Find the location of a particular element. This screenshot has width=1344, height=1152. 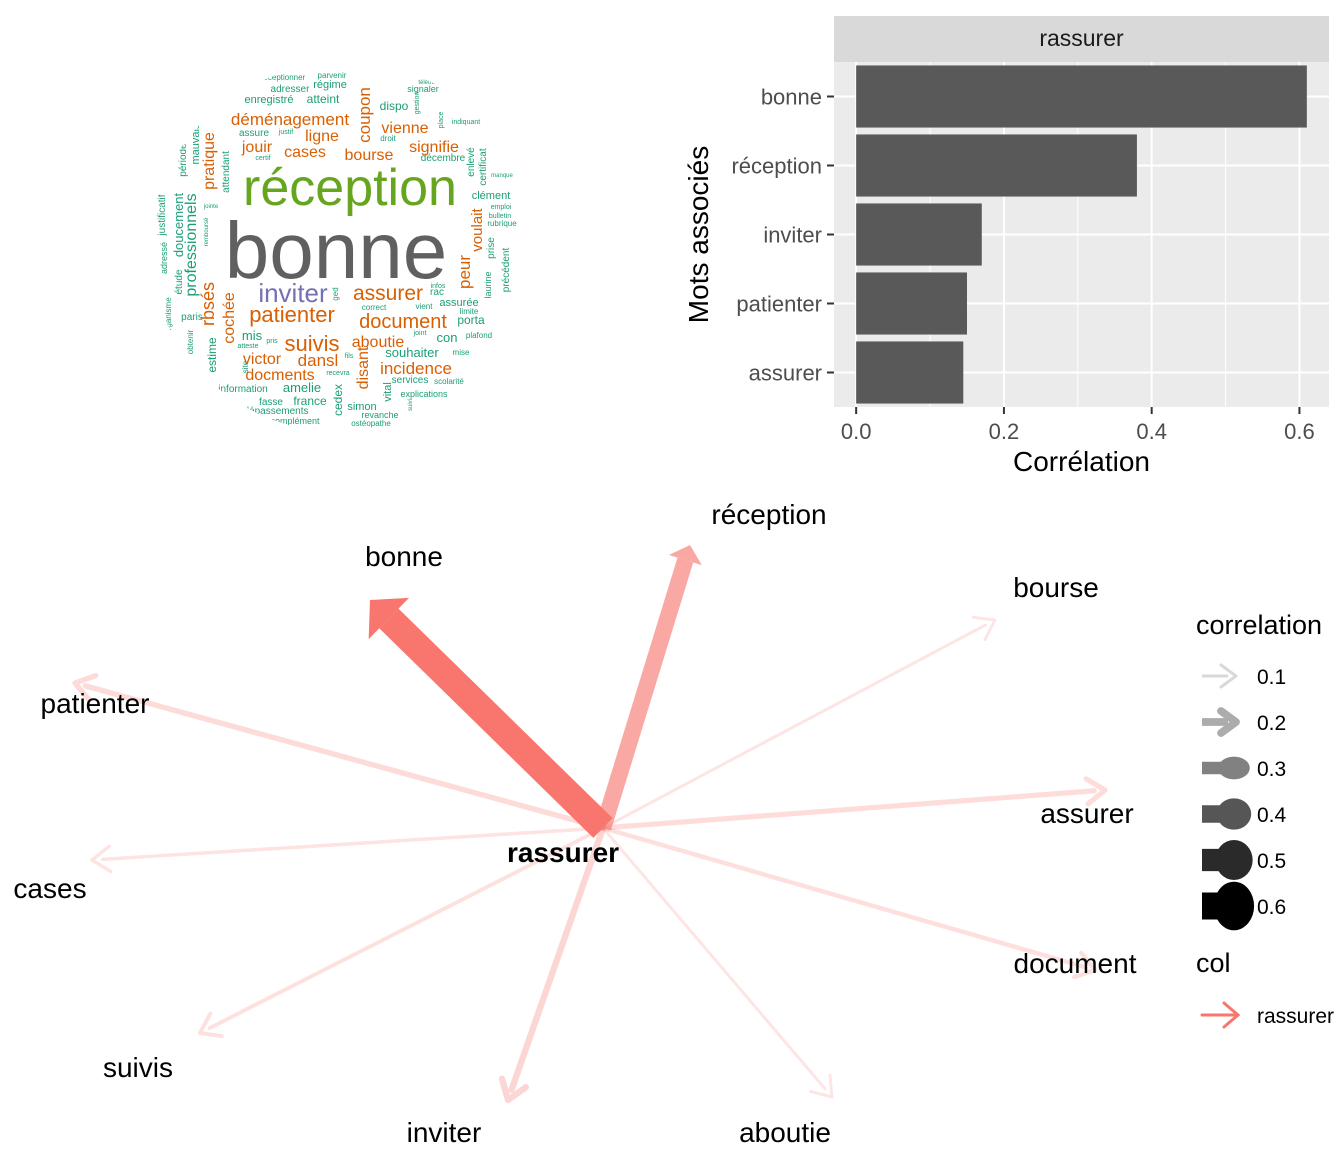

y-tick-label-reception: réception is located at coordinates (776, 166).